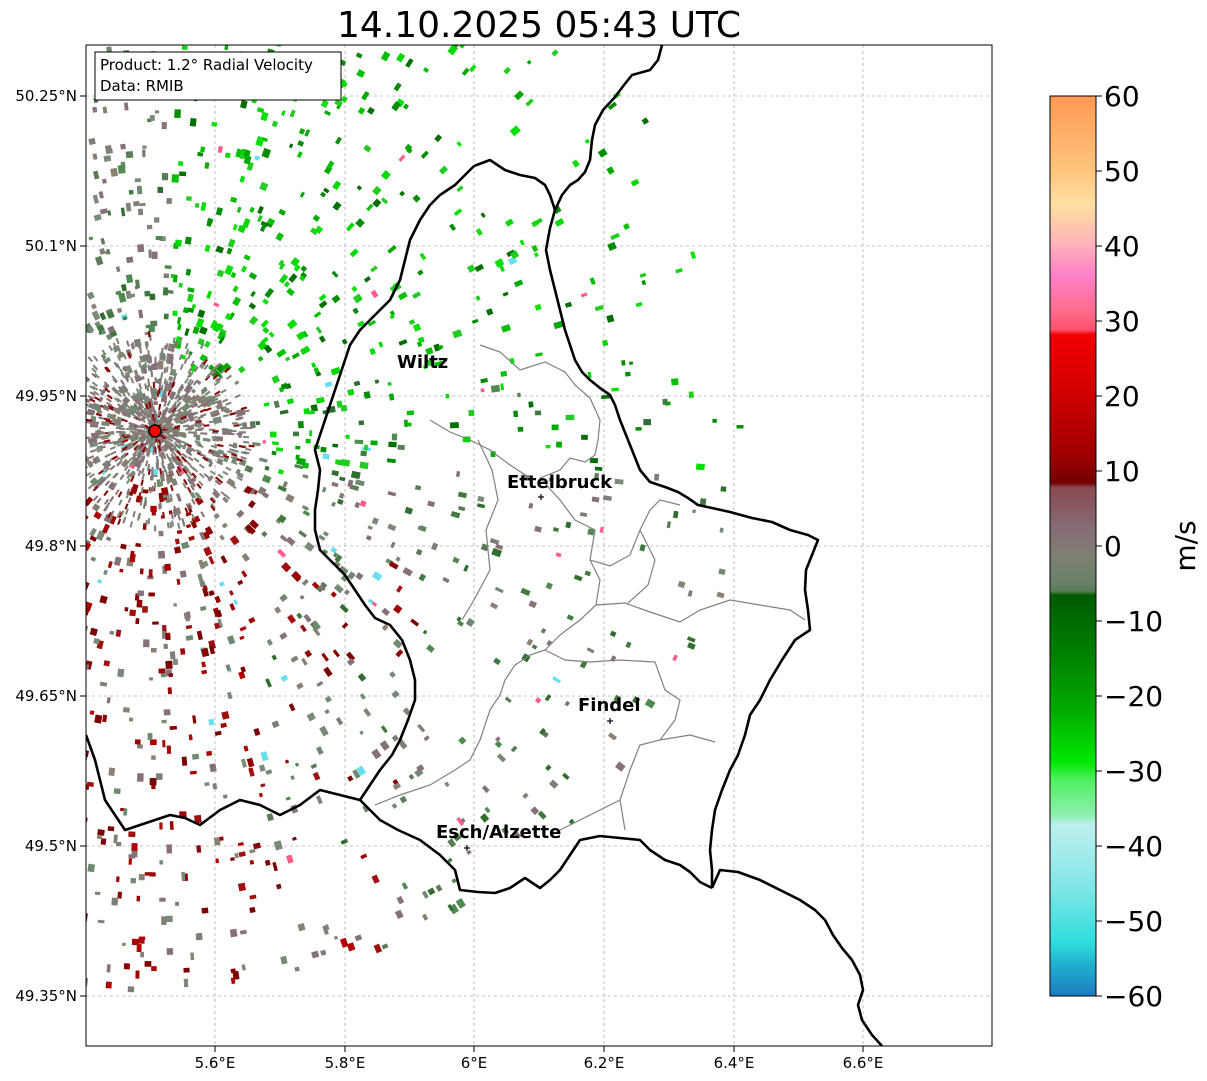  Describe the element at coordinates (539, 25) in the screenshot. I see `map-title: 14.10.2025 05:43 UTC` at that location.